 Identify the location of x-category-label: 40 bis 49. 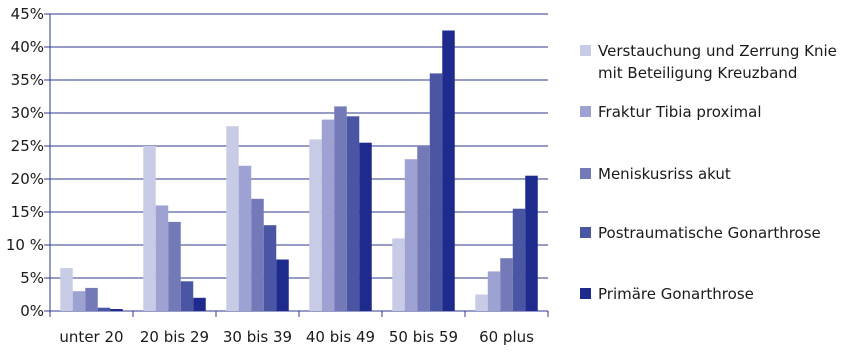
(340, 337).